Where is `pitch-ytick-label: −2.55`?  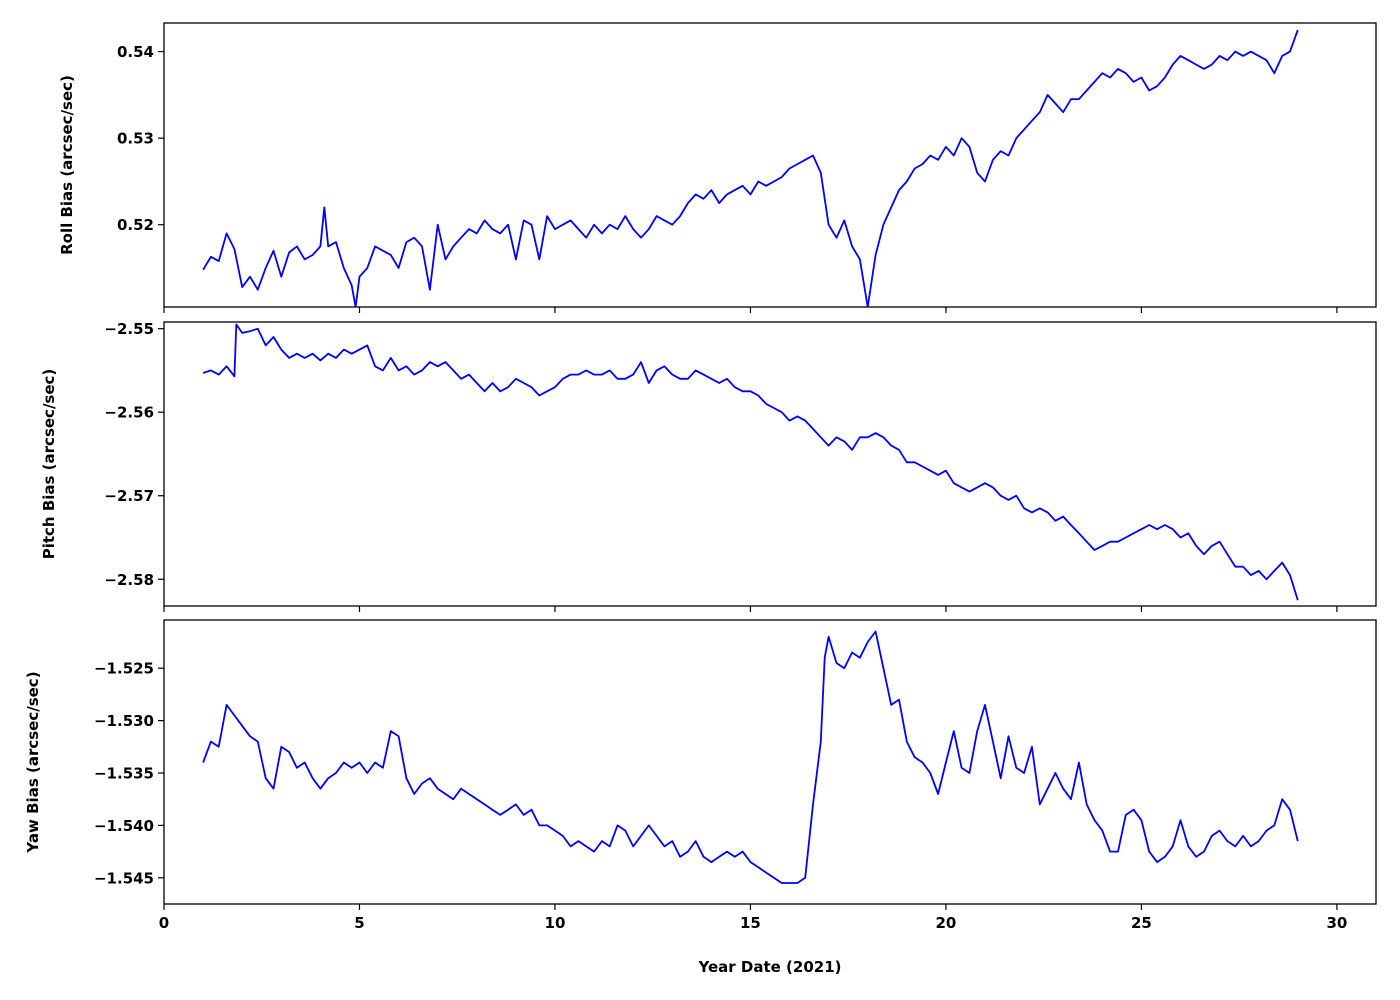
pitch-ytick-label: −2.55 is located at coordinates (129, 329).